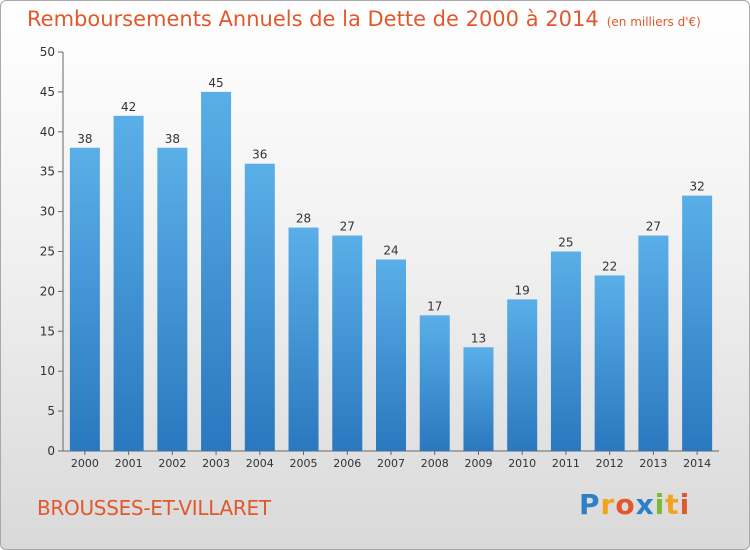  What do you see at coordinates (260, 463) in the screenshot?
I see `x-tick-label: 2004` at bounding box center [260, 463].